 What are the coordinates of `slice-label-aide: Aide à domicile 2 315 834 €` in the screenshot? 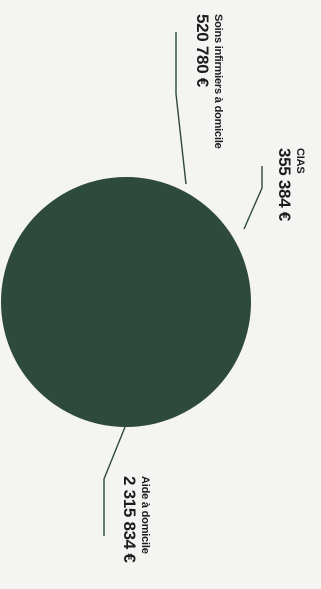 It's located at (135, 519).